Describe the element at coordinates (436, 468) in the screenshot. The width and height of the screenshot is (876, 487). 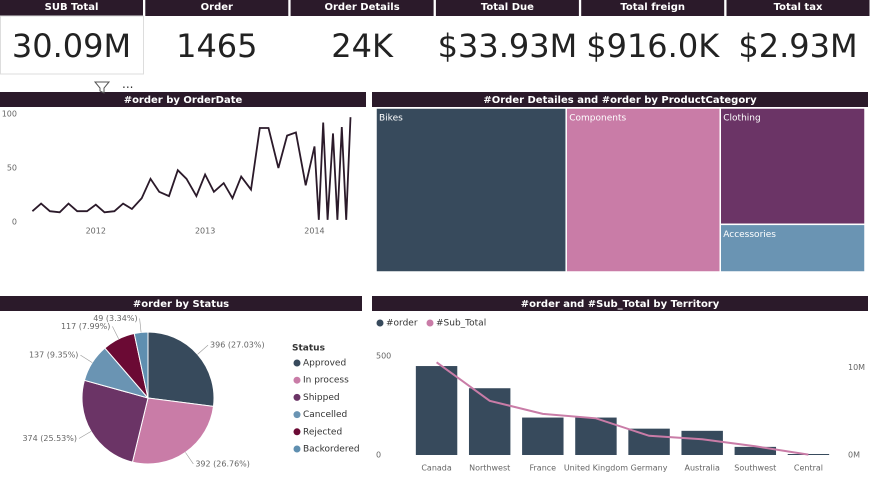
I see `x-tick-label: Canada` at that location.